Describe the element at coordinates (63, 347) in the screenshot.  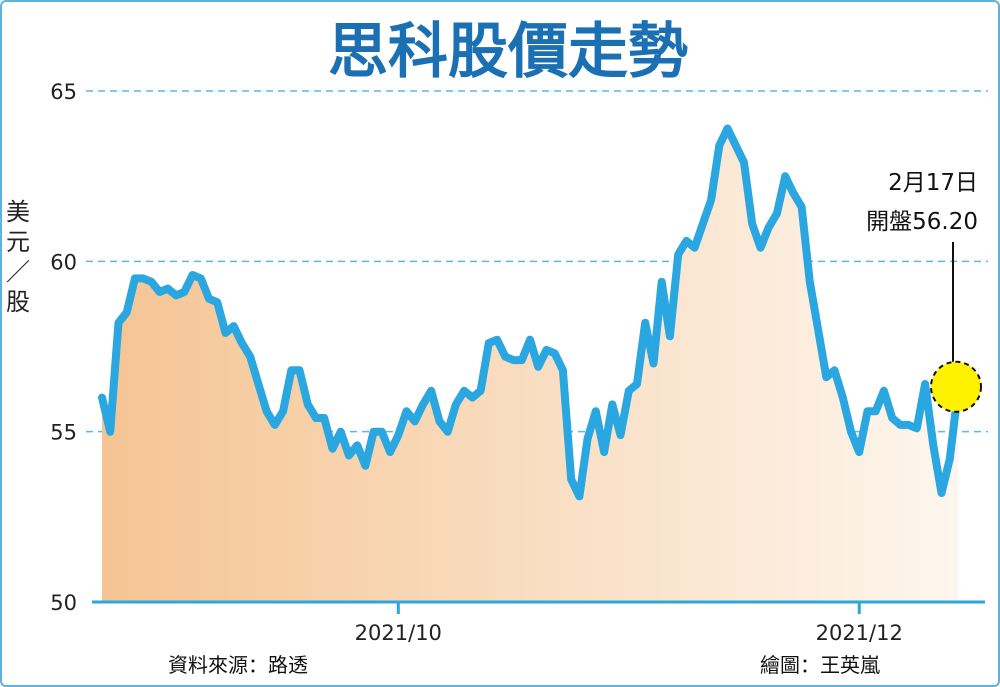
I see `y-ticks: 50 55 60 65` at that location.